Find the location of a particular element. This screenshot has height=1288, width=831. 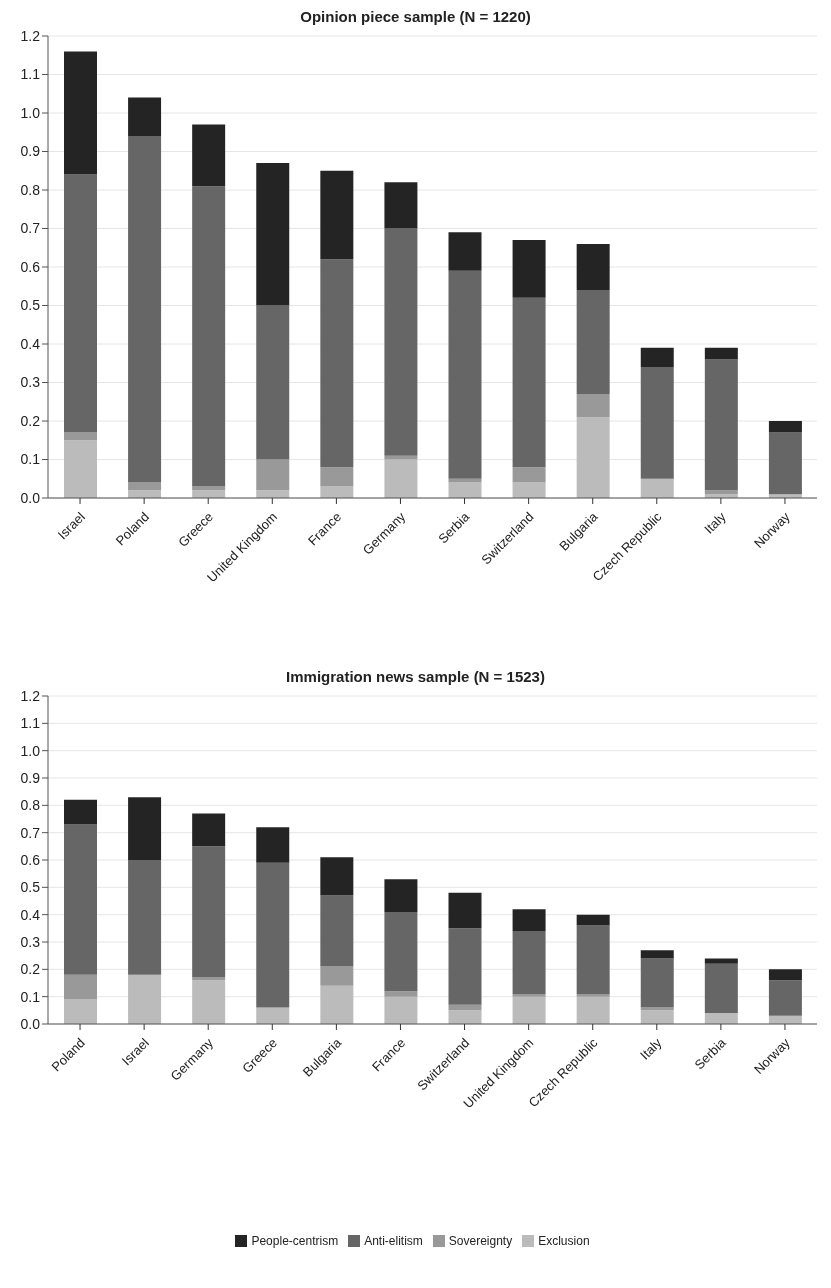

y-tick-label: 0.1 is located at coordinates (30, 459).